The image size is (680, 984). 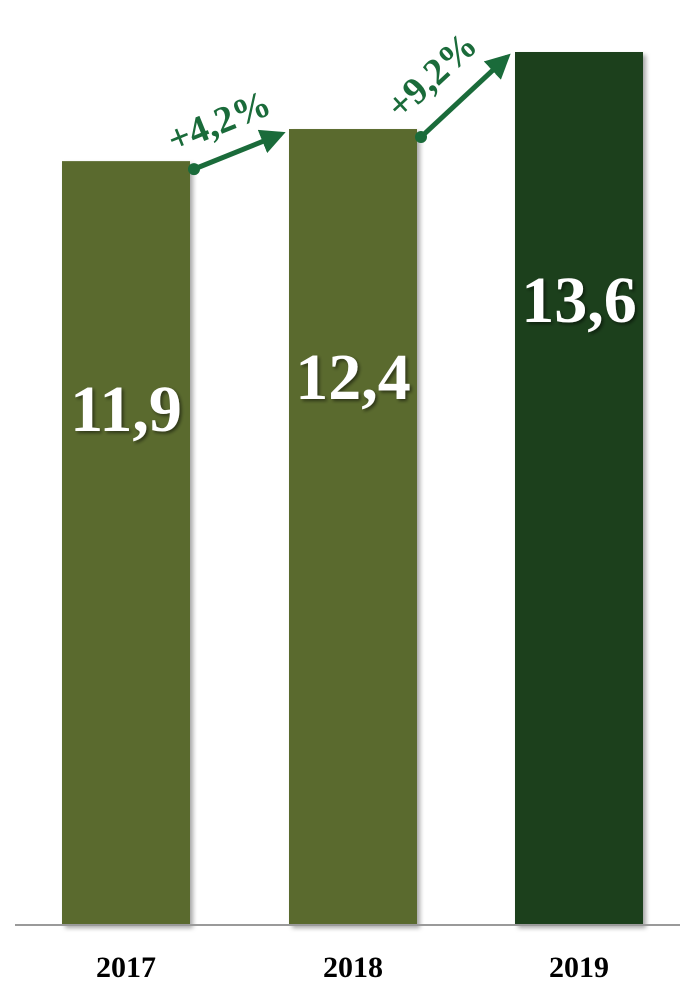 I want to click on growth-label: +4,2%, so click(x=219, y=121).